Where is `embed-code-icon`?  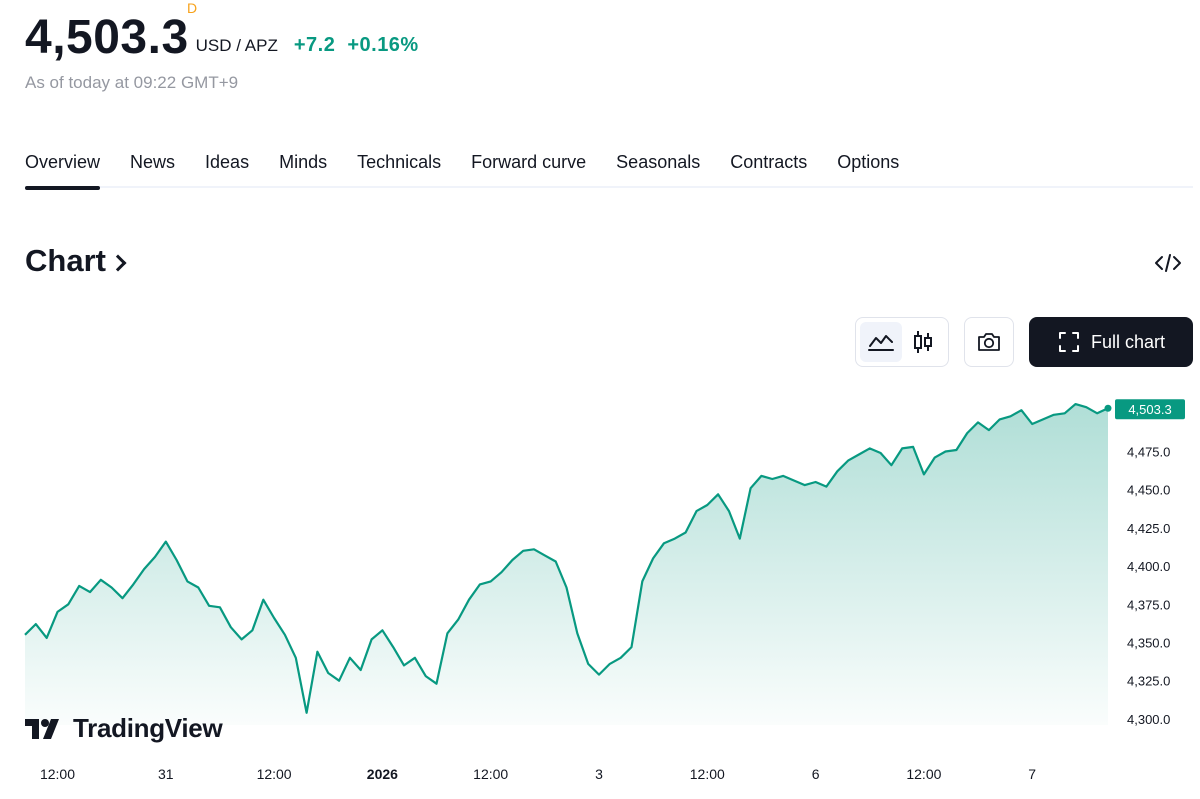
embed-code-icon is located at coordinates (1168, 263).